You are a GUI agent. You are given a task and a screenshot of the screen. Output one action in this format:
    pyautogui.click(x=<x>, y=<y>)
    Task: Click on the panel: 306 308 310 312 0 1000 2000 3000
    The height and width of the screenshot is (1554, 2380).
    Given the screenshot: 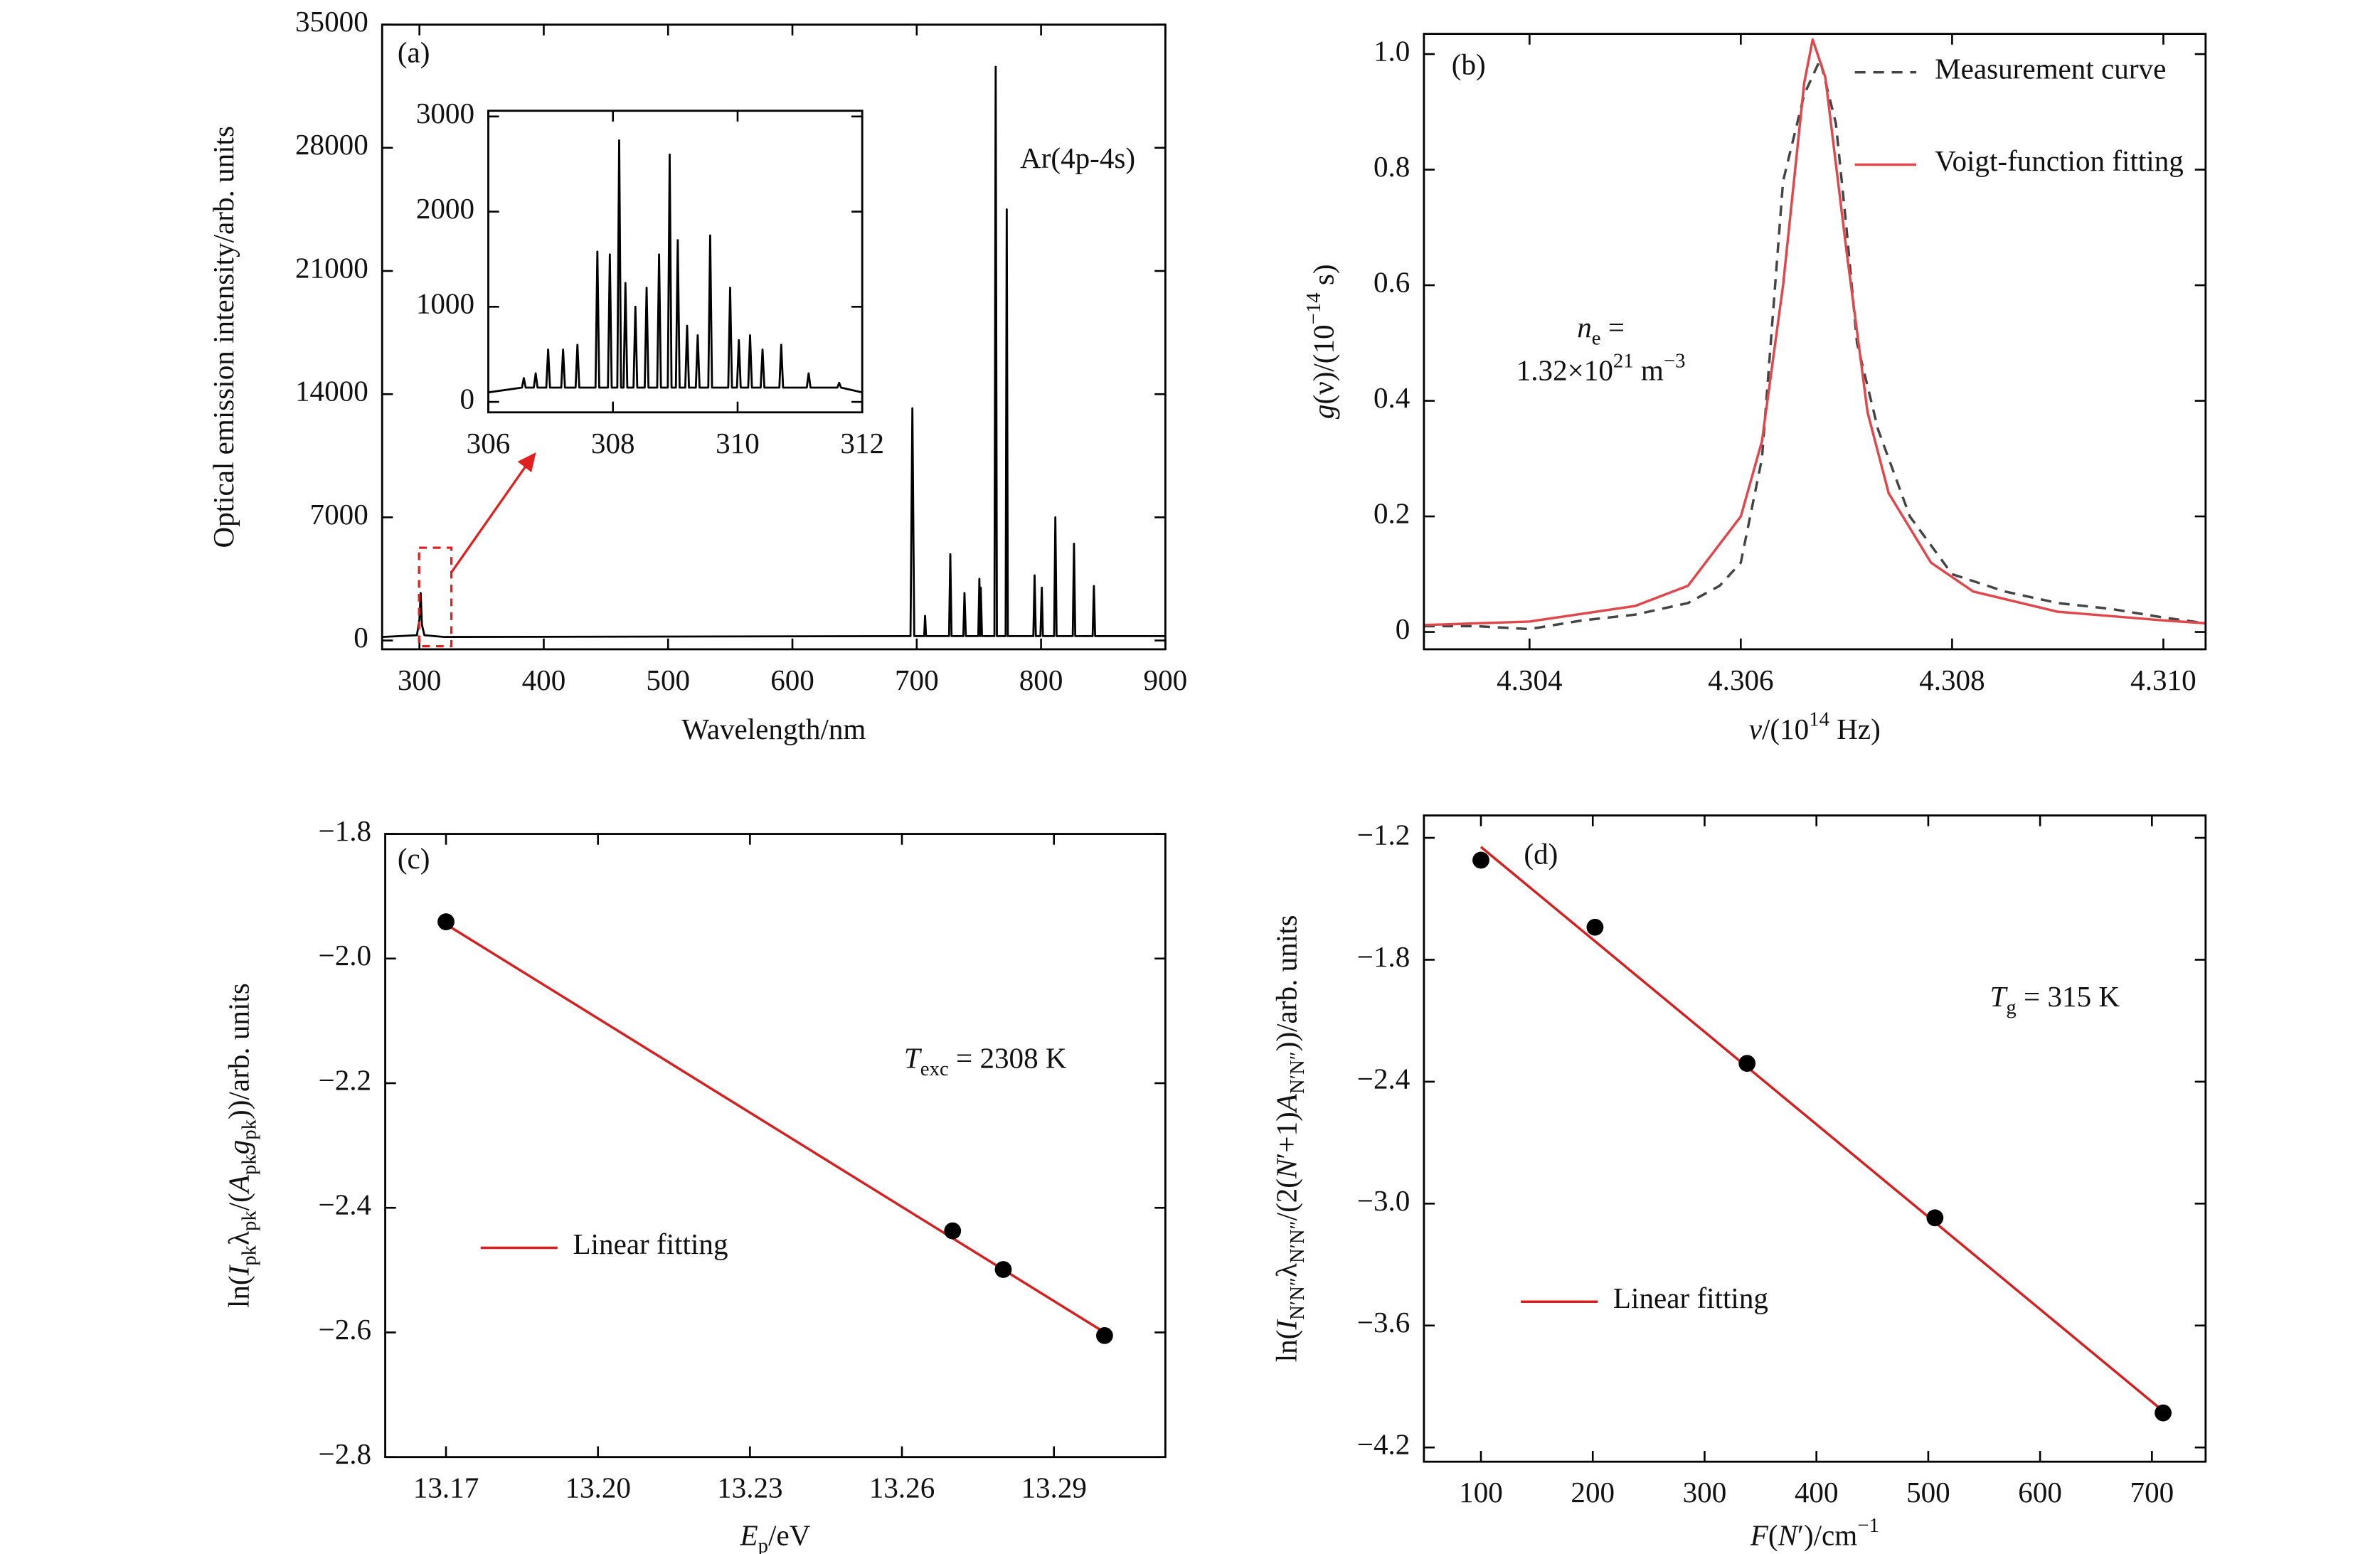 What is the action you would take?
    pyautogui.click(x=650, y=278)
    